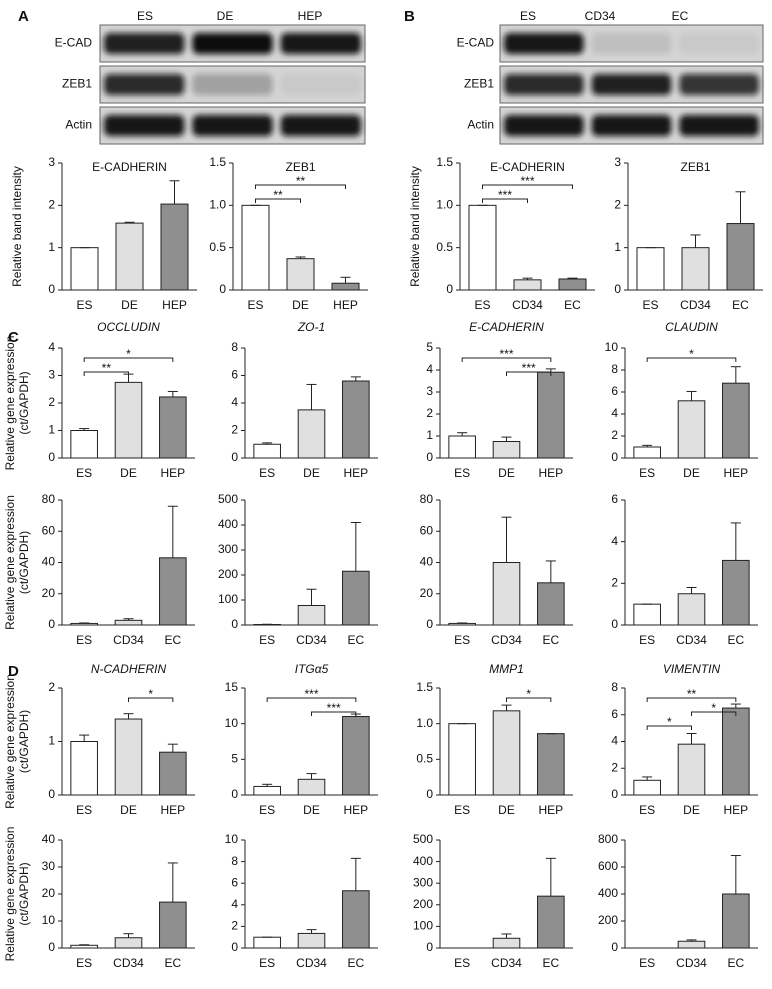  What do you see at coordinates (423, 904) in the screenshot?
I see `y-tick-label: 200` at bounding box center [423, 904].